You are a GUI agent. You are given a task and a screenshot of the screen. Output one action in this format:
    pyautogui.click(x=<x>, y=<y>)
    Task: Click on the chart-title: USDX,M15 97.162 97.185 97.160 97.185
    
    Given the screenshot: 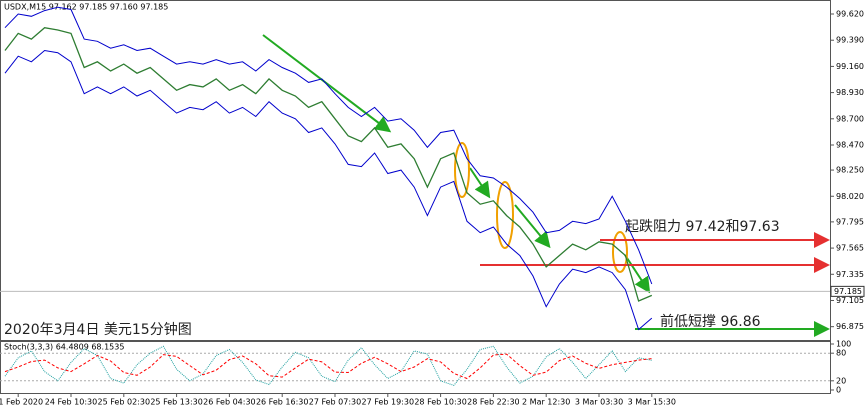 What is the action you would take?
    pyautogui.click(x=86, y=7)
    